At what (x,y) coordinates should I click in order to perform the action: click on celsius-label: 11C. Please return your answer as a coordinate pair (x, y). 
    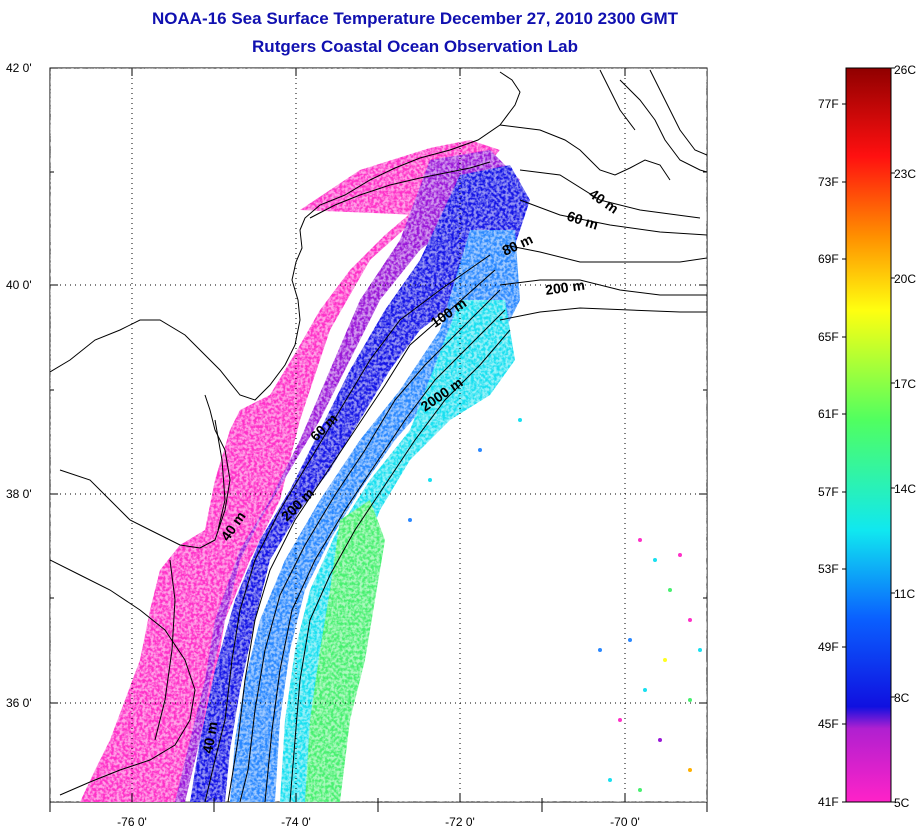
    Looking at the image, I should click on (904, 594).